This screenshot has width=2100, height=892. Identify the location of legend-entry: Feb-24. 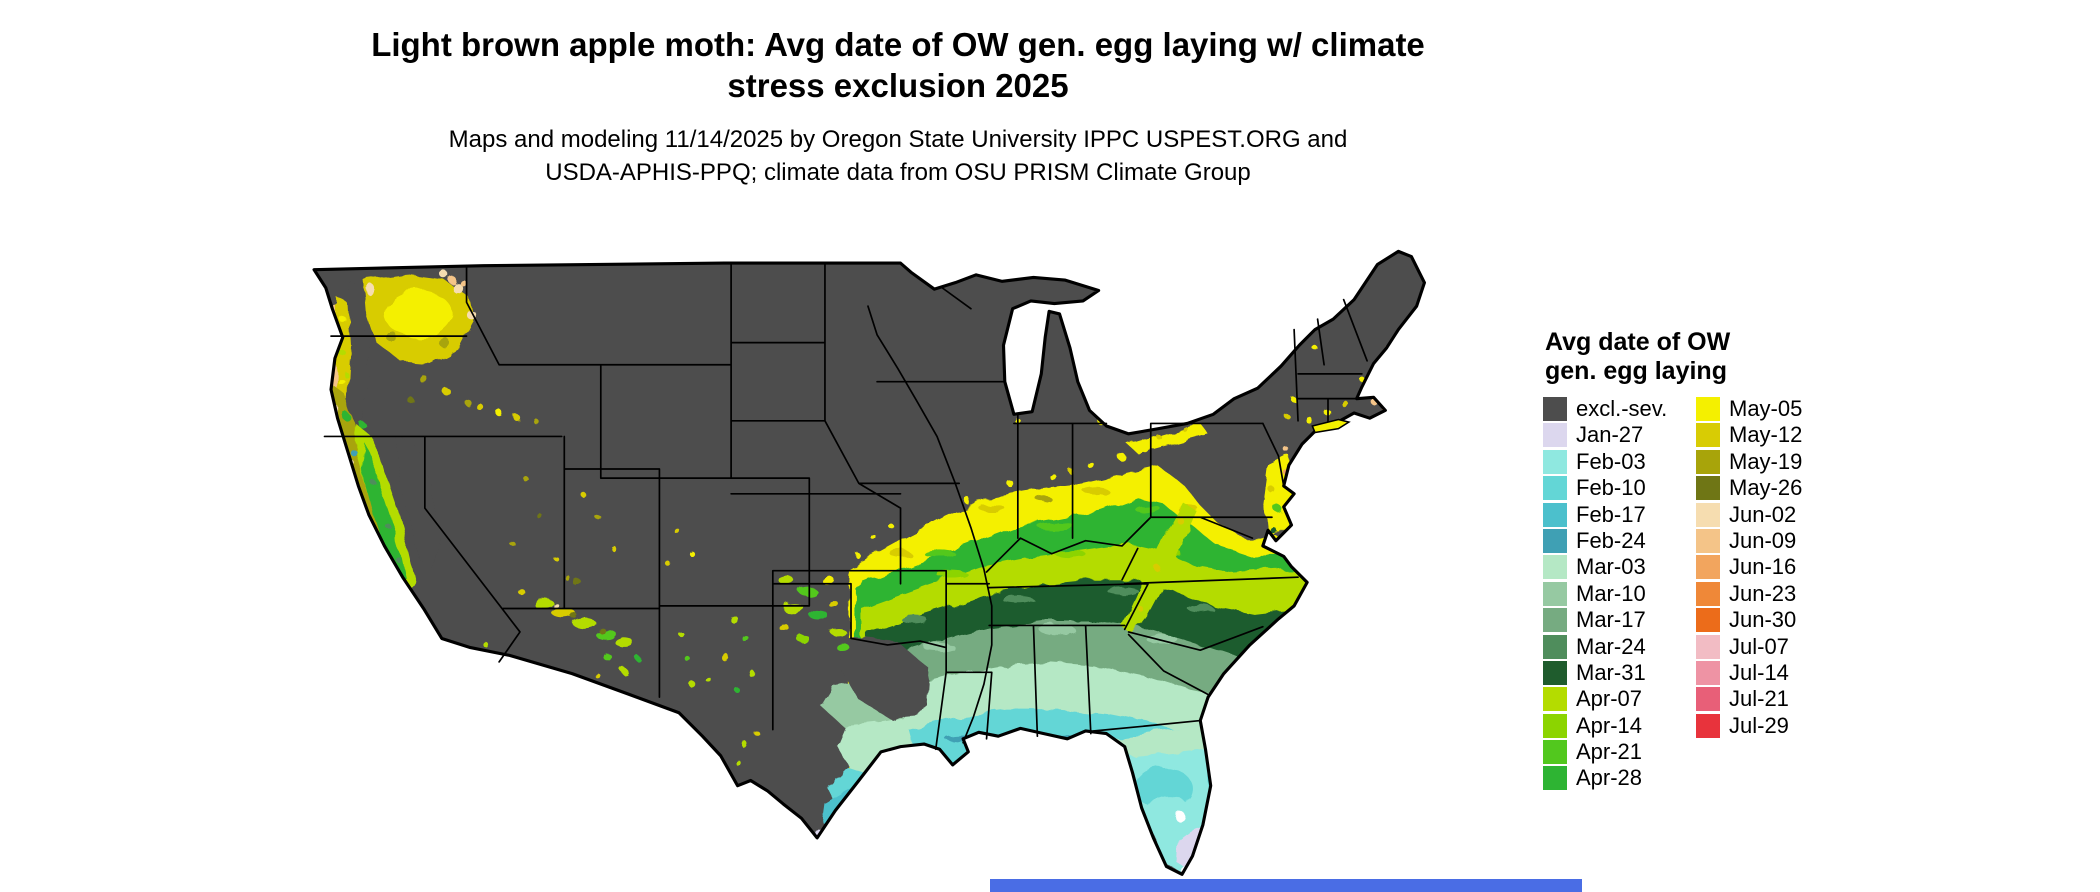
(1619, 540).